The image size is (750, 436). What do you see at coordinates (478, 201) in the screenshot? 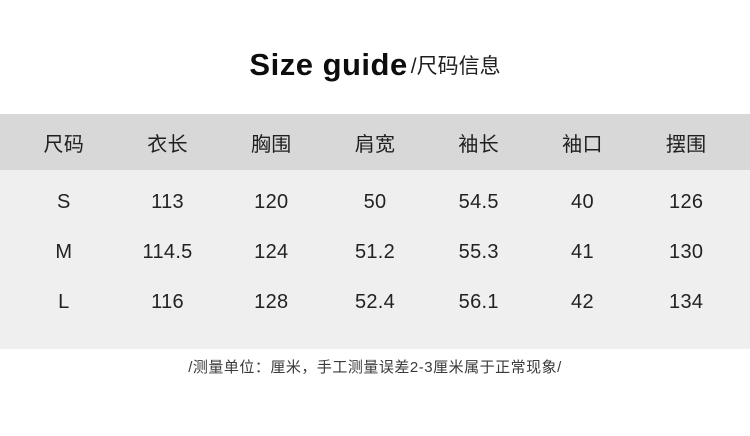
I see `table-cell: 54.5` at bounding box center [478, 201].